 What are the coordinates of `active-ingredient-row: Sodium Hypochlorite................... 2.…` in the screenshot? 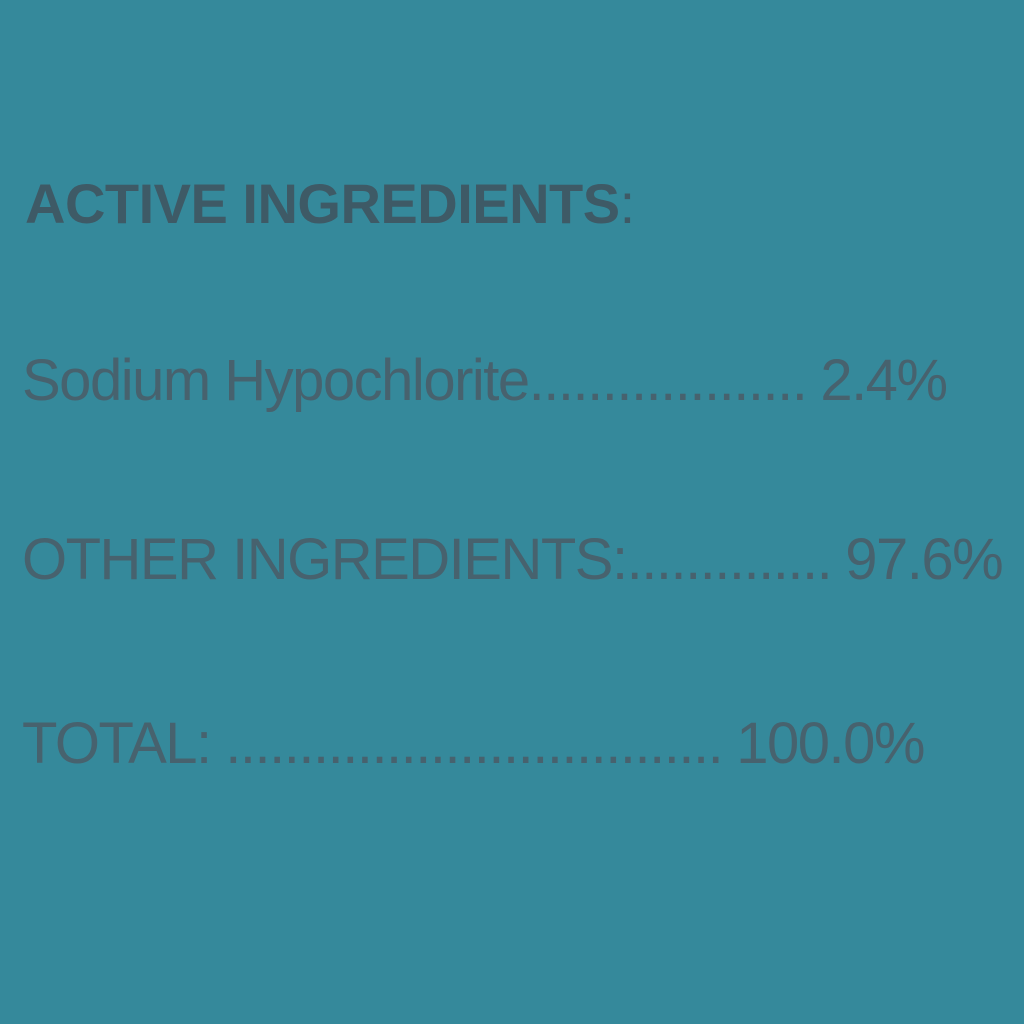 It's located at (485, 381).